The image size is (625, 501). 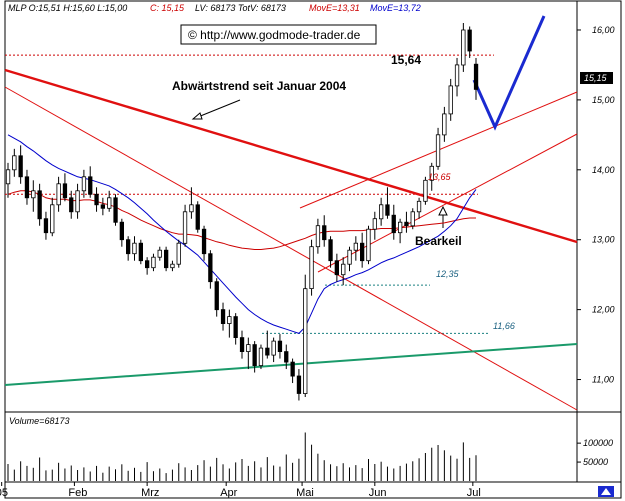 What do you see at coordinates (228, 493) in the screenshot?
I see `month-tick-label: Apr` at bounding box center [228, 493].